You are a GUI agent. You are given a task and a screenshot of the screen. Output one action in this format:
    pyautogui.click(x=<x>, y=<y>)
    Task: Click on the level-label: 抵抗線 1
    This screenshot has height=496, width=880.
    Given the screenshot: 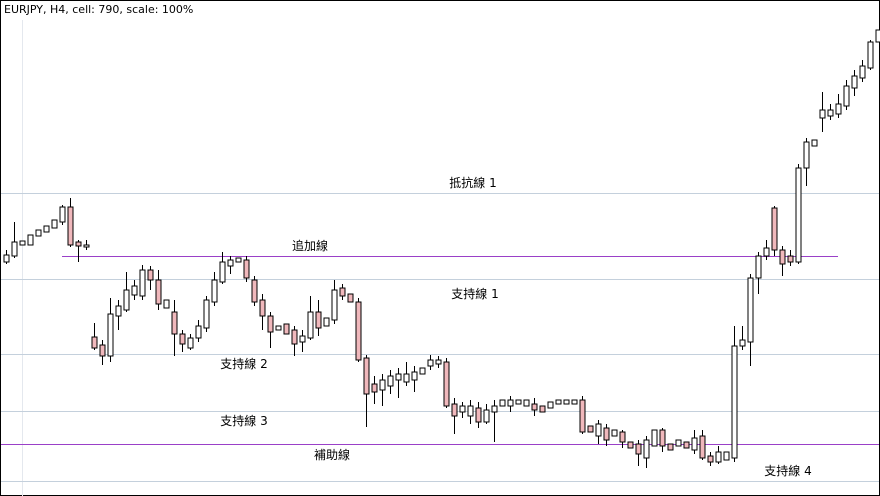 What is the action you would take?
    pyautogui.click(x=472, y=182)
    